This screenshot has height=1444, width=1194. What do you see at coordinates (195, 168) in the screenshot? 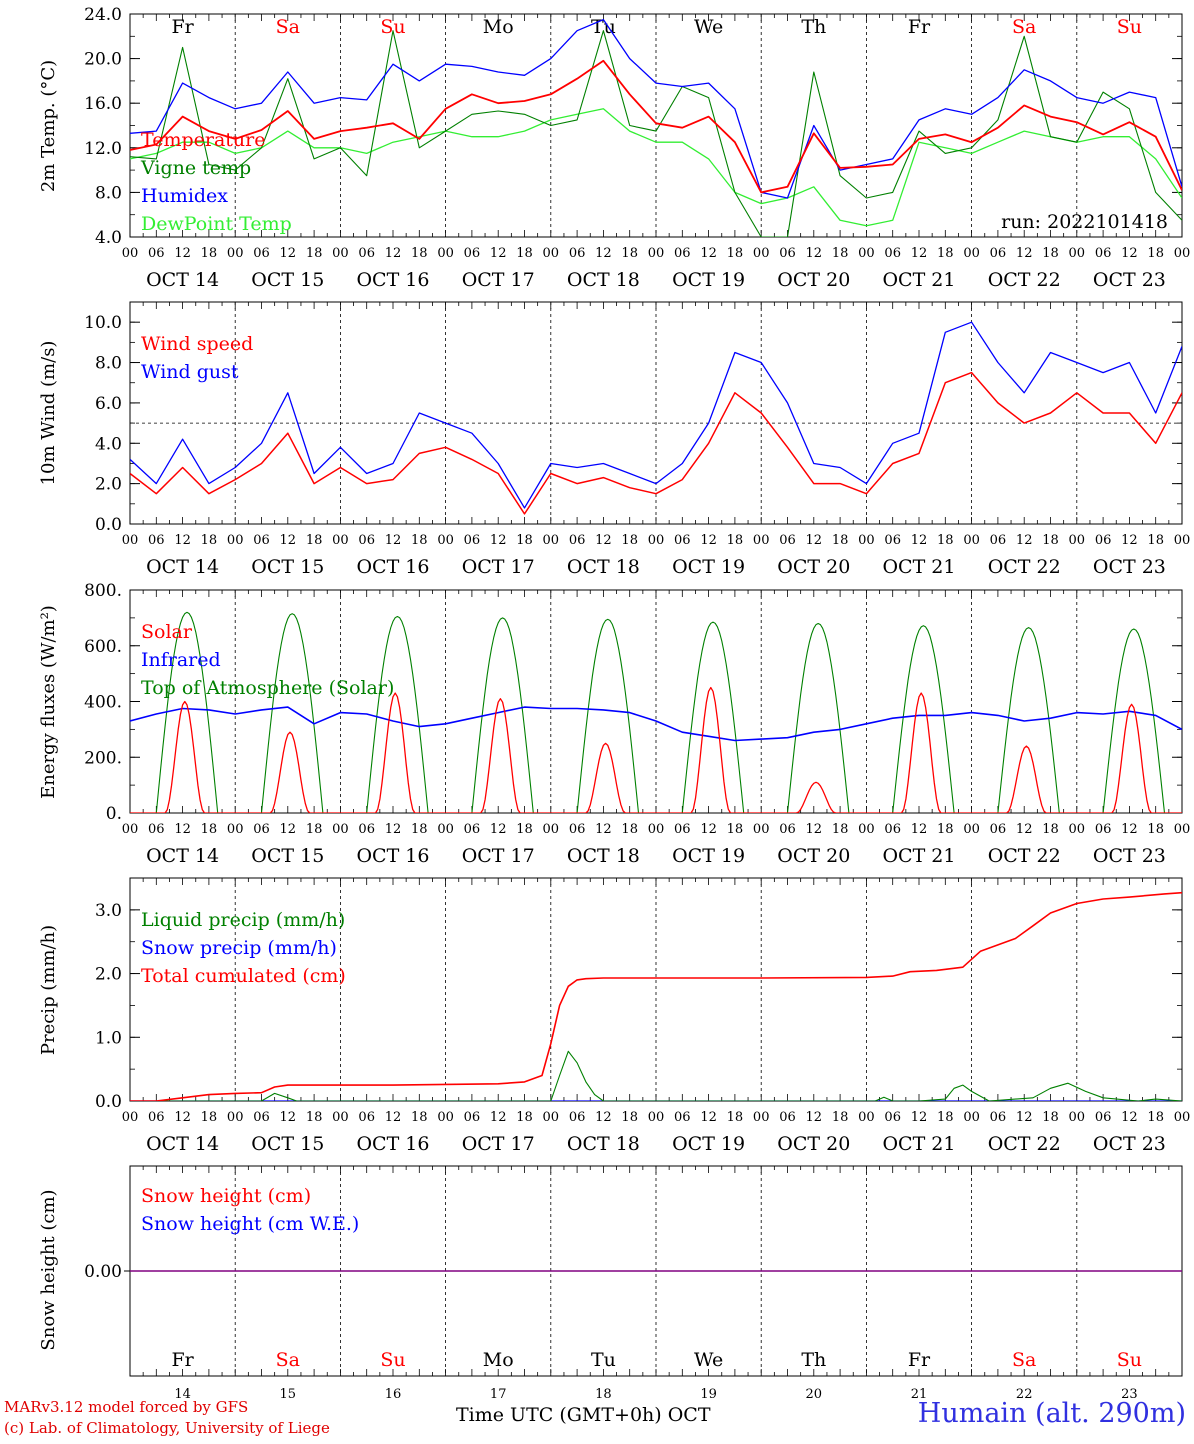
I see `legend-entry: Vigne temp` at bounding box center [195, 168].